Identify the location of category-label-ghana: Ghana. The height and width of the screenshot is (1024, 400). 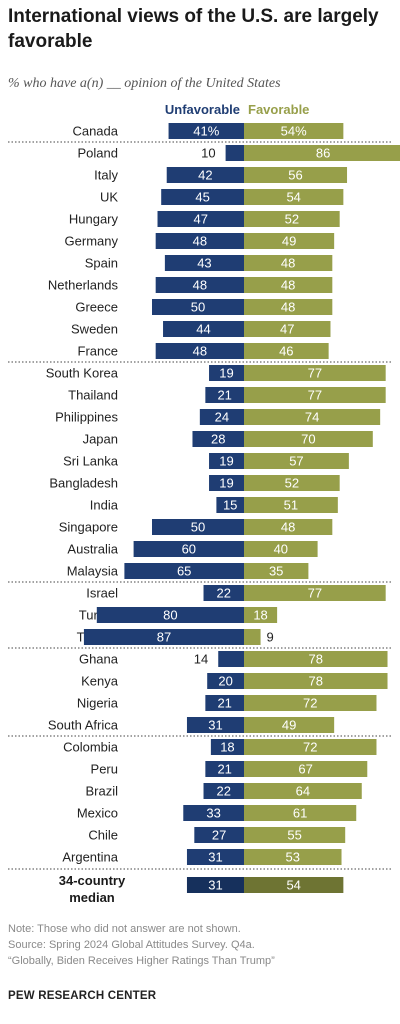
(99, 659).